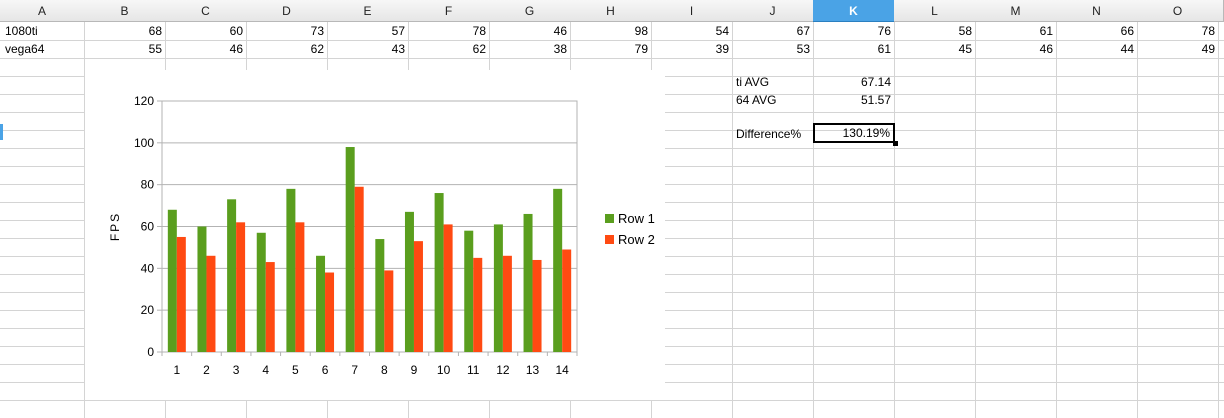 This screenshot has height=418, width=1224. What do you see at coordinates (803, 49) in the screenshot?
I see `cell-j2: 53` at bounding box center [803, 49].